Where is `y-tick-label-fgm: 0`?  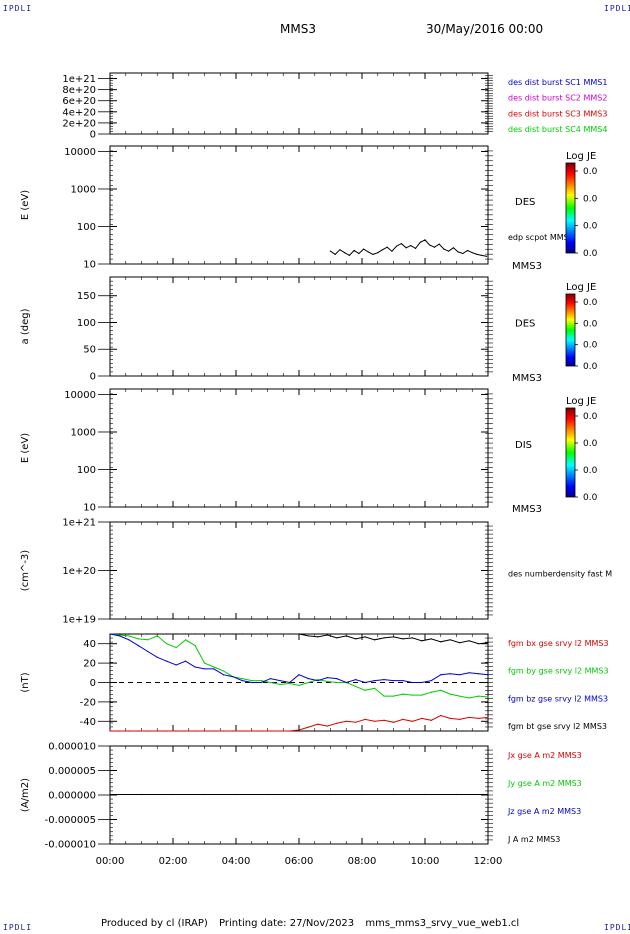
y-tick-label-fgm: 0 is located at coordinates (93, 683).